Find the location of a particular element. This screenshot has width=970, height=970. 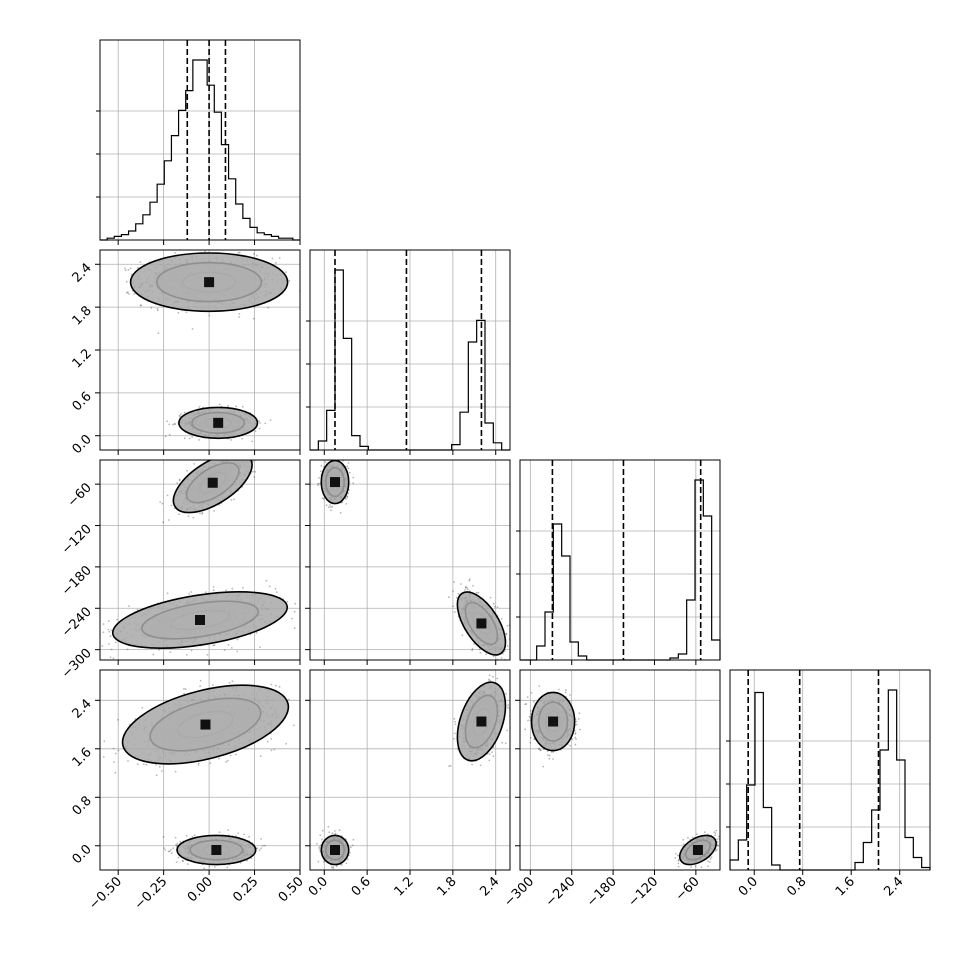

scatter-panel: −300−240−180−120−60 is located at coordinates (180, 562).